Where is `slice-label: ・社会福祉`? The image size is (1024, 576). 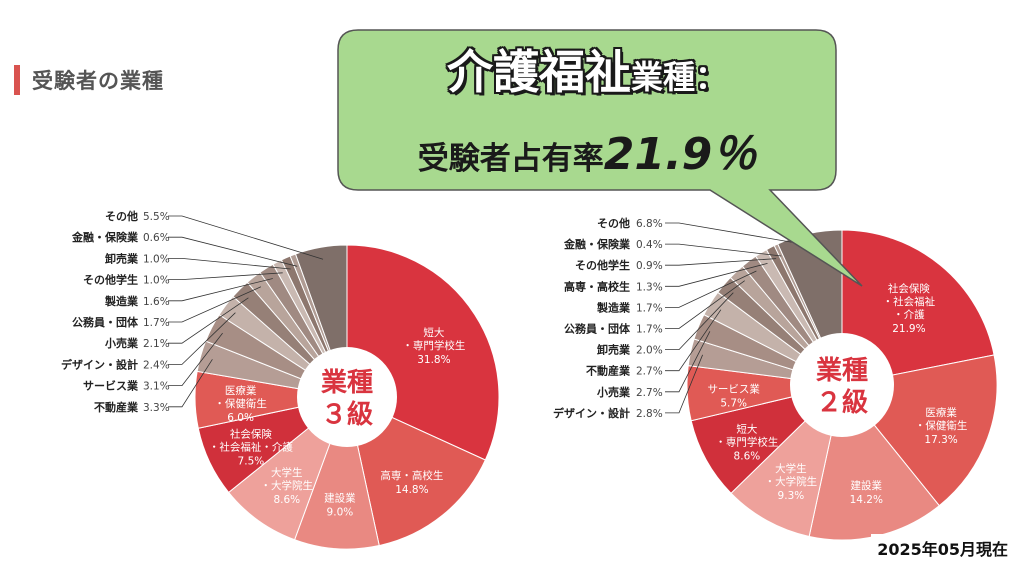
slice-label: ・社会福祉 is located at coordinates (909, 301).